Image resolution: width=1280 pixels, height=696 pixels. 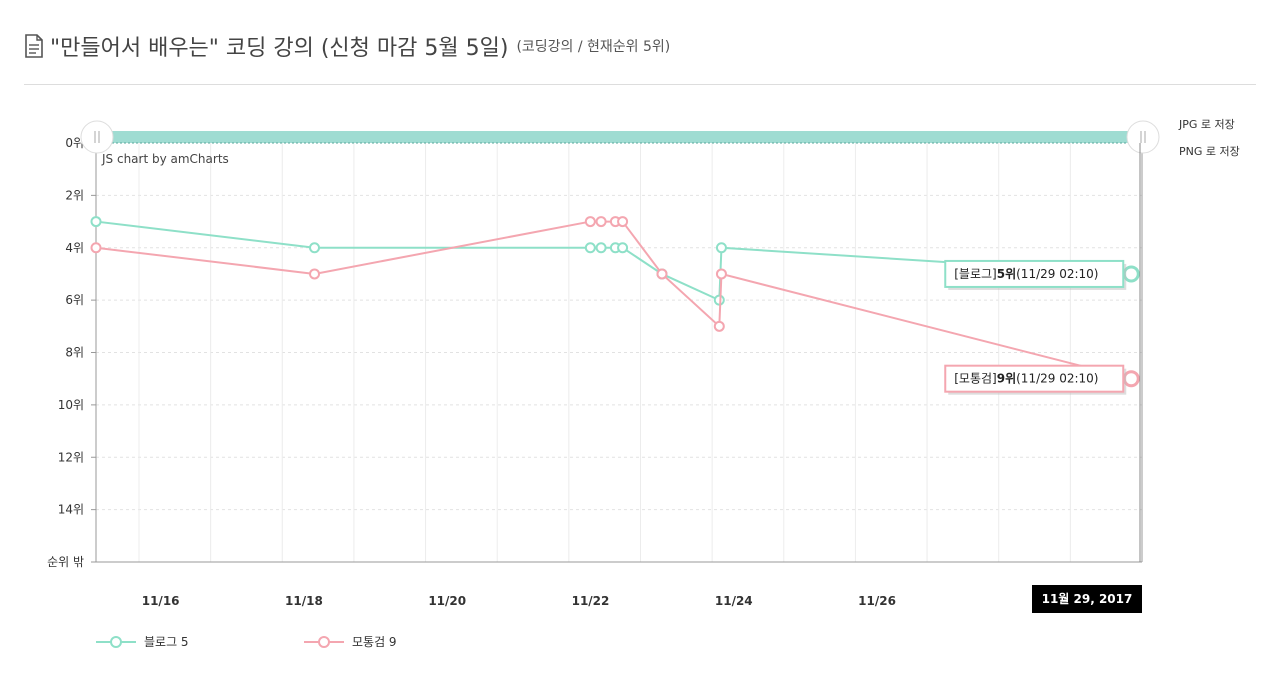 What do you see at coordinates (71, 510) in the screenshot?
I see `y-tick-label: 14위` at bounding box center [71, 510].